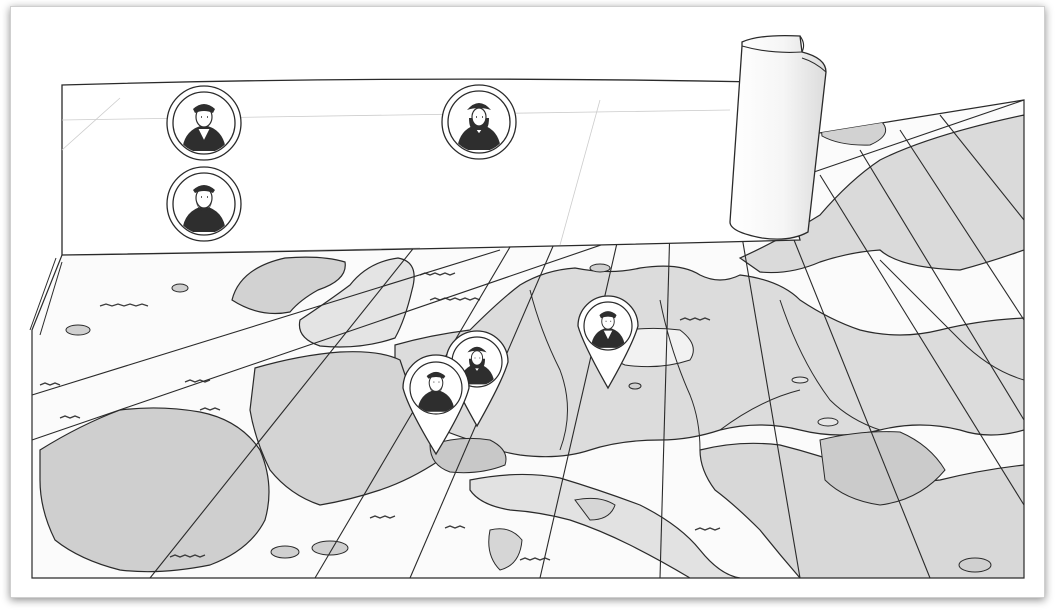 The height and width of the screenshot is (613, 1057). Describe the element at coordinates (288, 285) in the screenshot. I see `ireland-shape` at that location.